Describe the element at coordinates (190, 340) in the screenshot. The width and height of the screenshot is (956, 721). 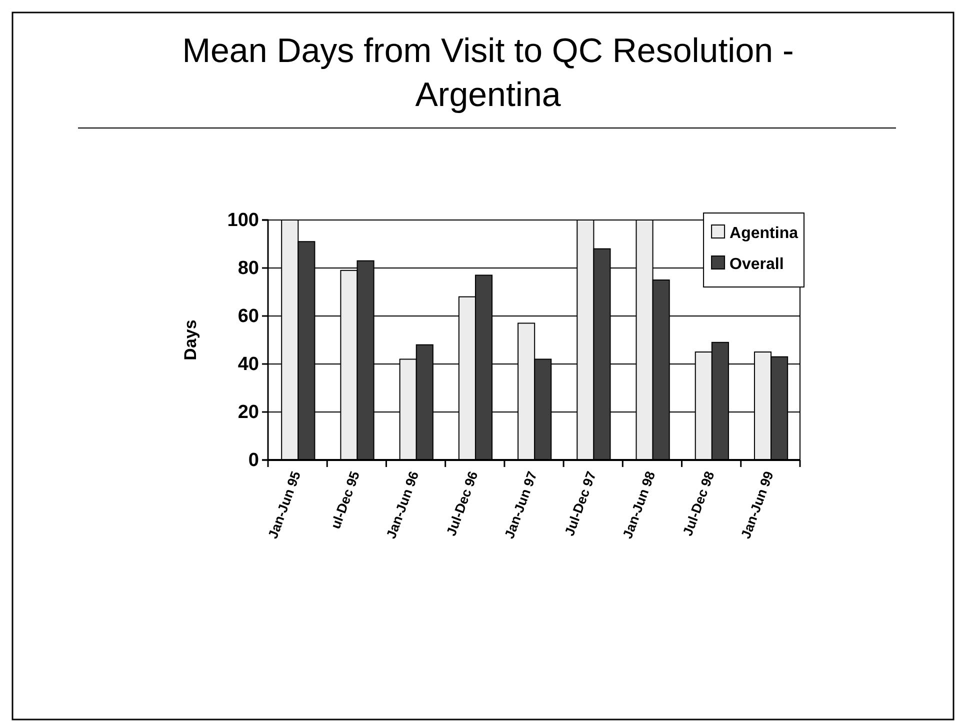
I see `y-axis-title: Days` at that location.